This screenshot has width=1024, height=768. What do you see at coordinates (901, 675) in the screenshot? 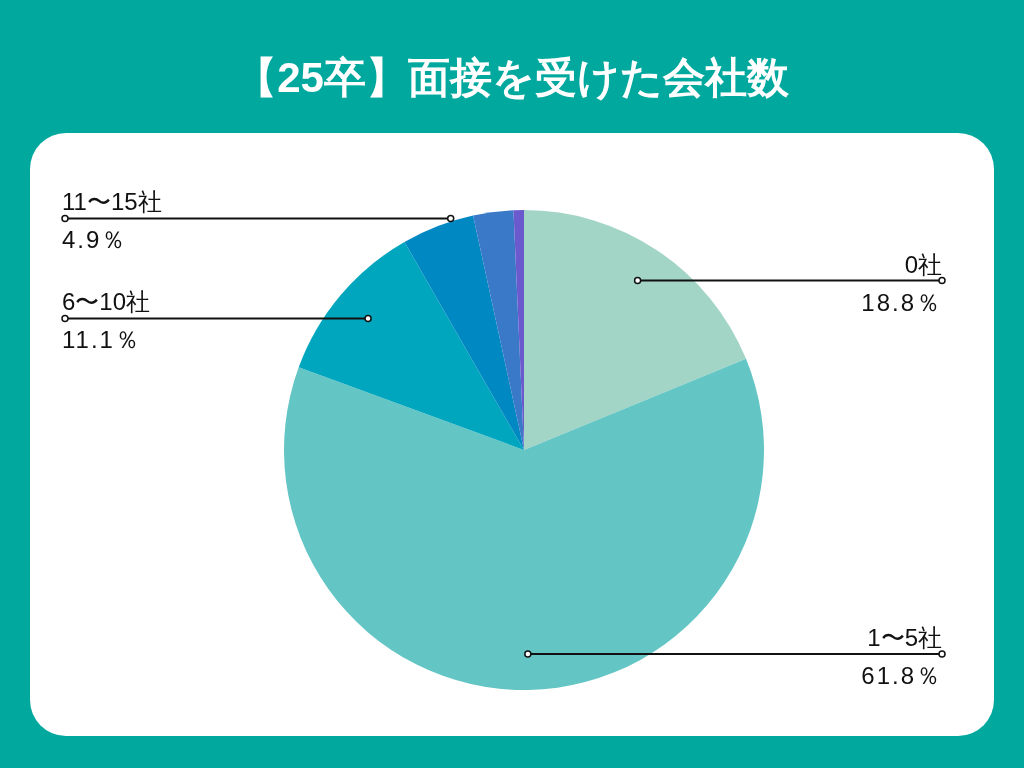
I see `data-label: 61.8％` at bounding box center [901, 675].